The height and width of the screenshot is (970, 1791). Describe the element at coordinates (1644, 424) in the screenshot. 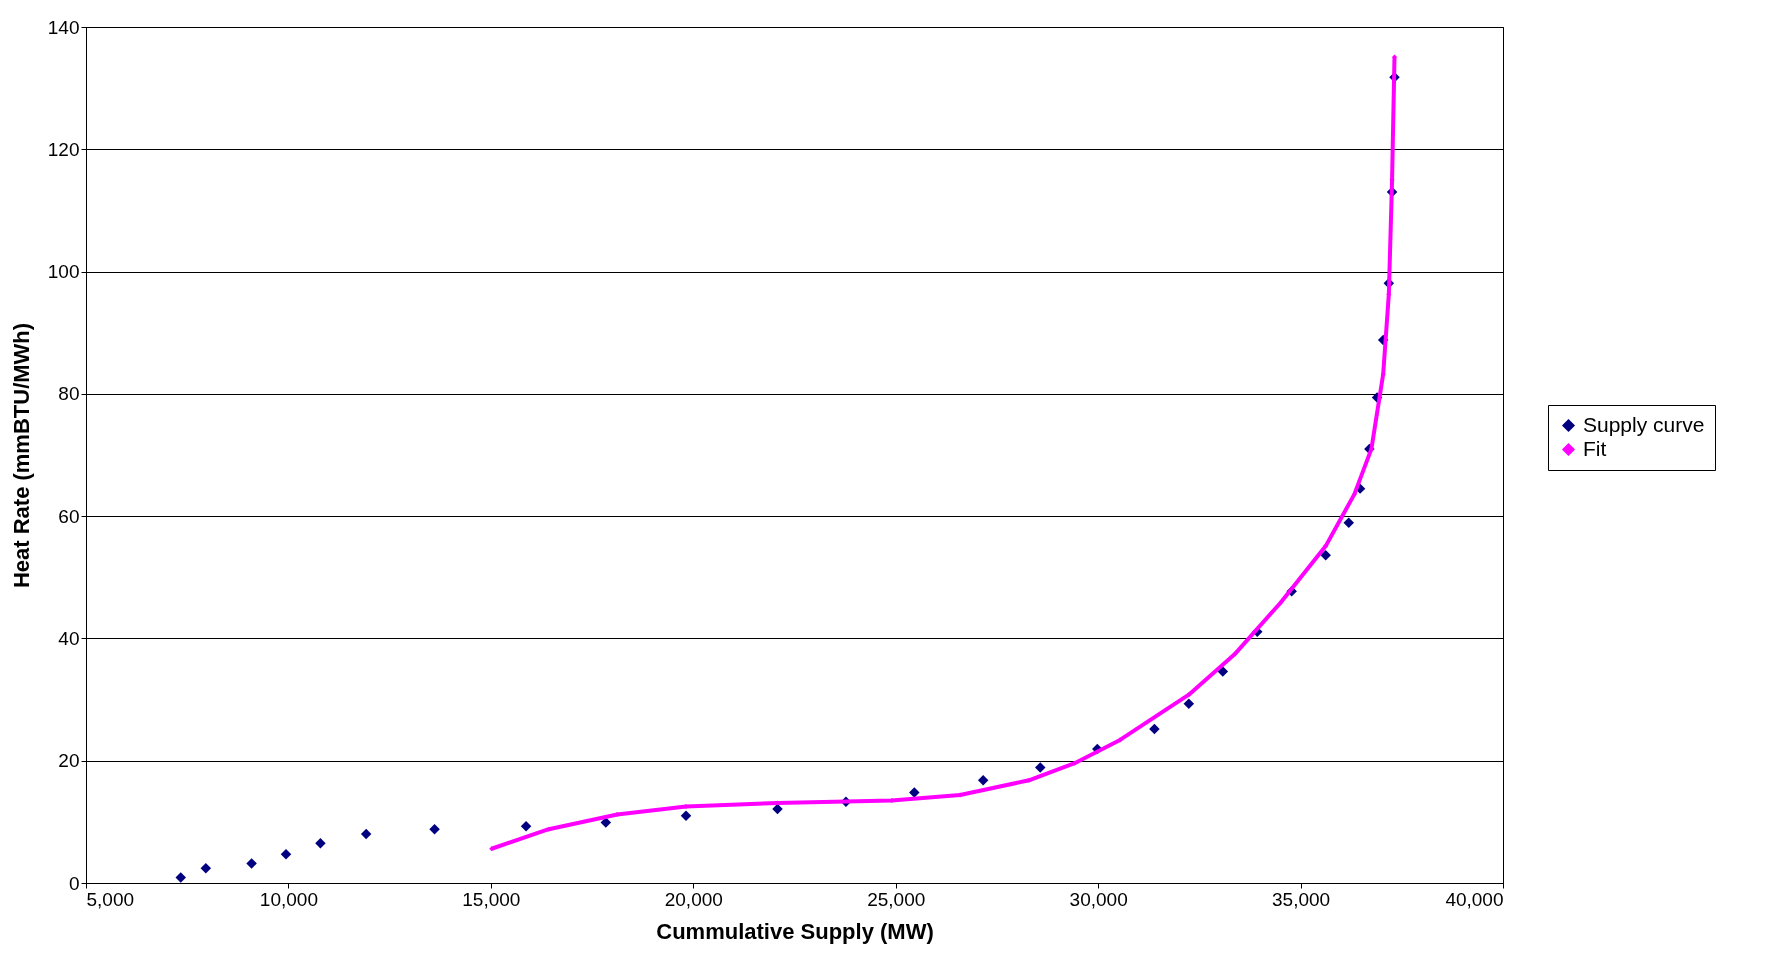

I see `legend-label: Supply curve` at that location.